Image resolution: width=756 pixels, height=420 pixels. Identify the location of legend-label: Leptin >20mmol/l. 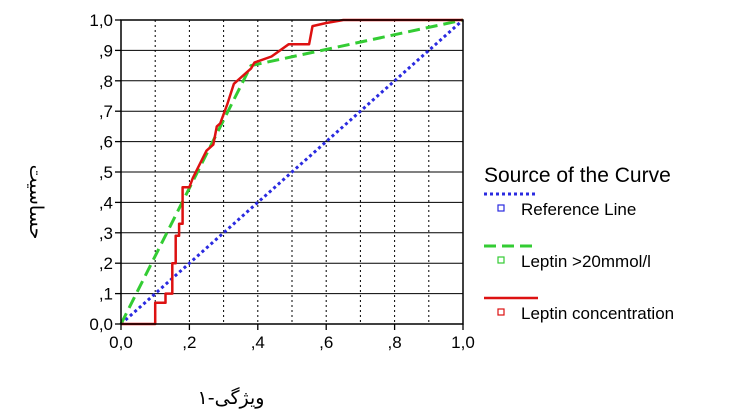
(586, 261).